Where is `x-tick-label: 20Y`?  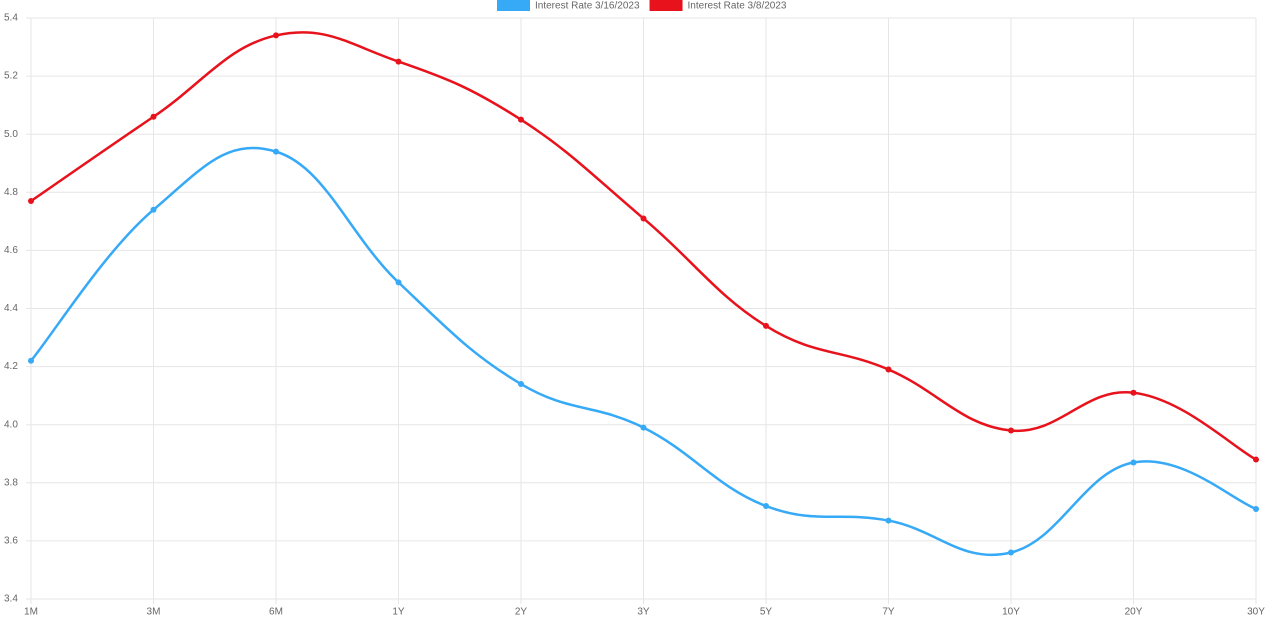 x-tick-label: 20Y is located at coordinates (1134, 612).